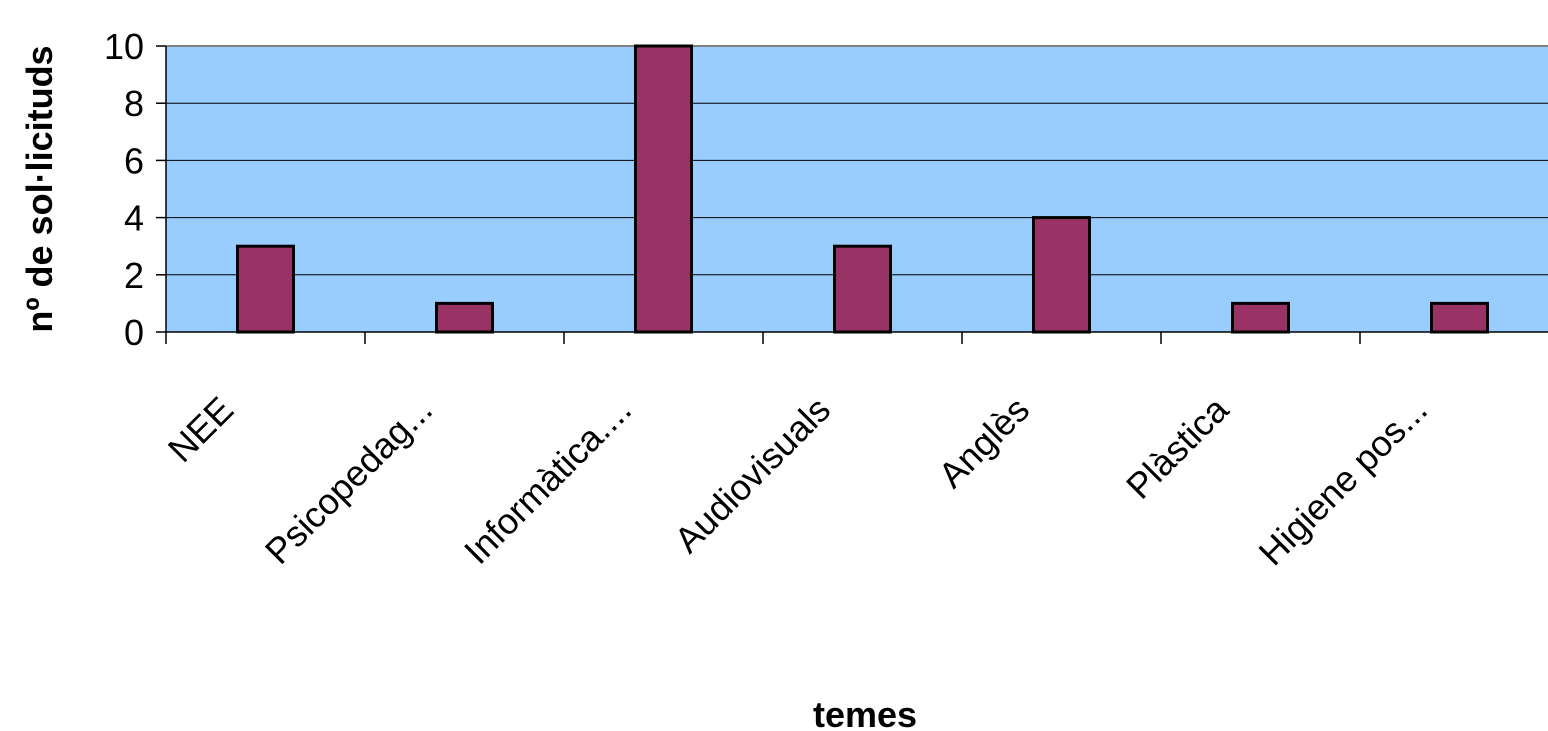  Describe the element at coordinates (134, 160) in the screenshot. I see `y-tick-label-3: 6` at that location.